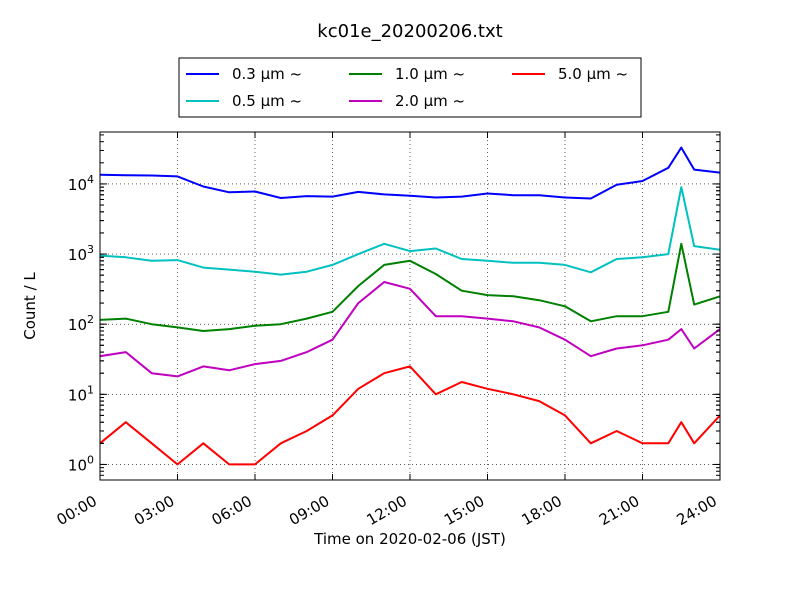 This screenshot has width=800, height=600. Describe the element at coordinates (409, 31) in the screenshot. I see `chart-title: kc01e_20200206.txt` at that location.